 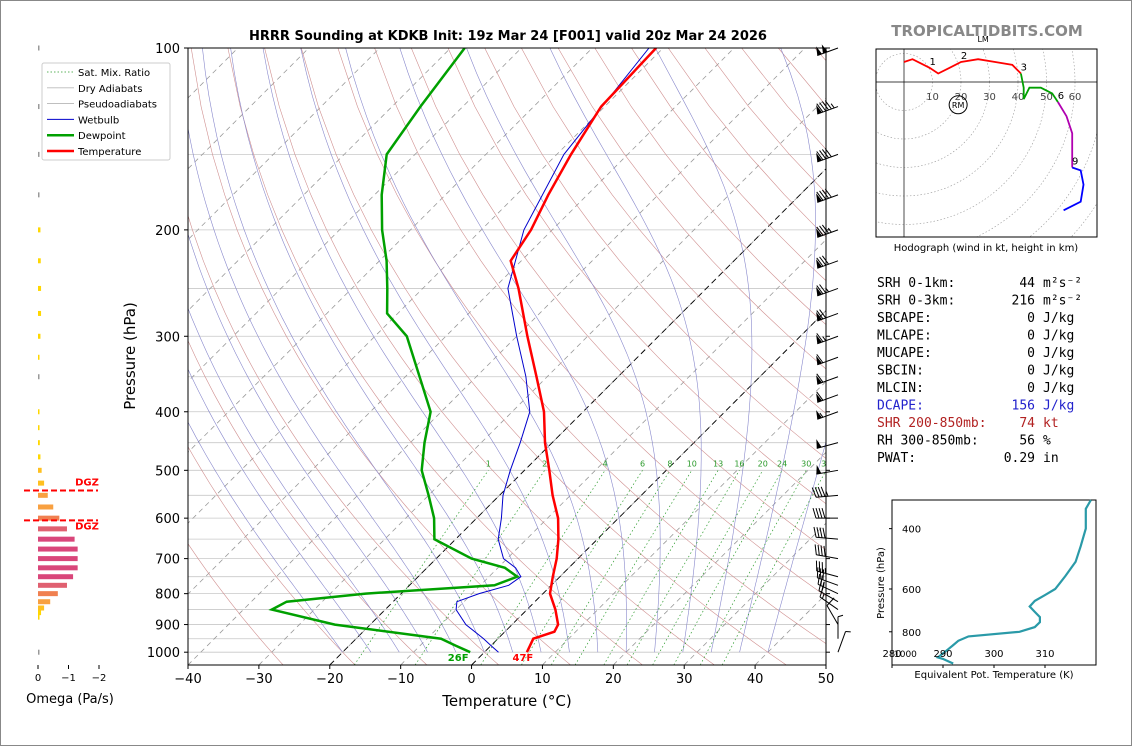 What do you see at coordinates (1023, 406) in the screenshot?
I see `stat-value: 156` at bounding box center [1023, 406].